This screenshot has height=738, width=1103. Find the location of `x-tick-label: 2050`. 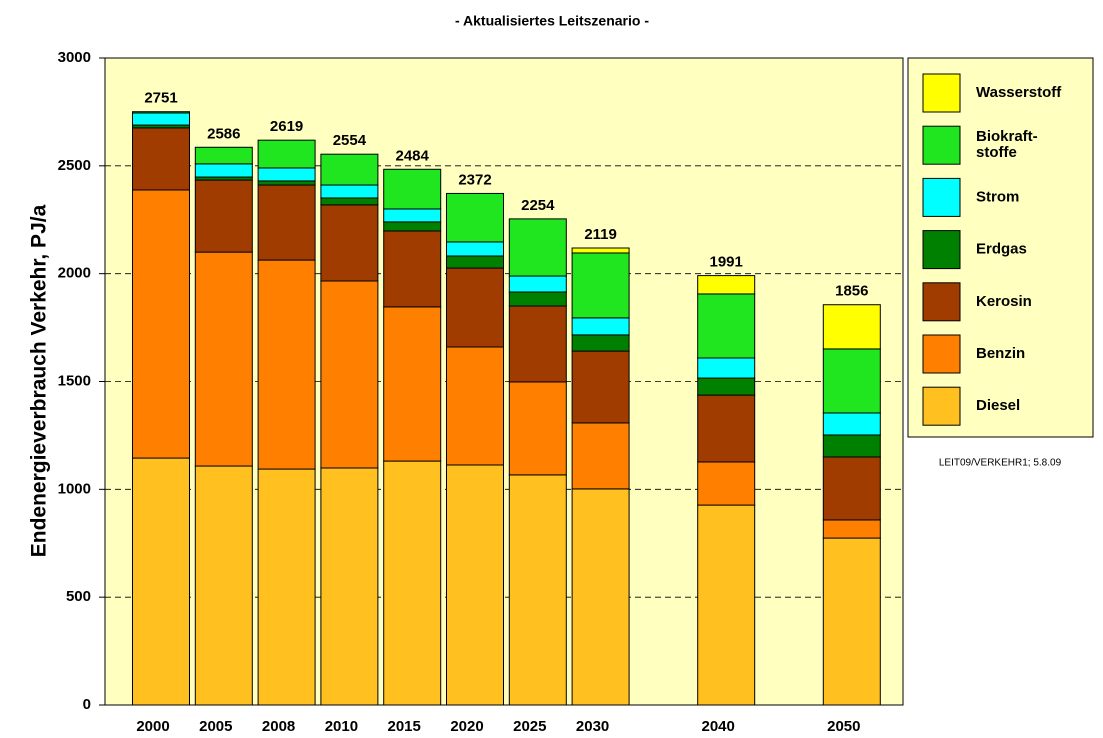

x-tick-label: 2050 is located at coordinates (843, 726).